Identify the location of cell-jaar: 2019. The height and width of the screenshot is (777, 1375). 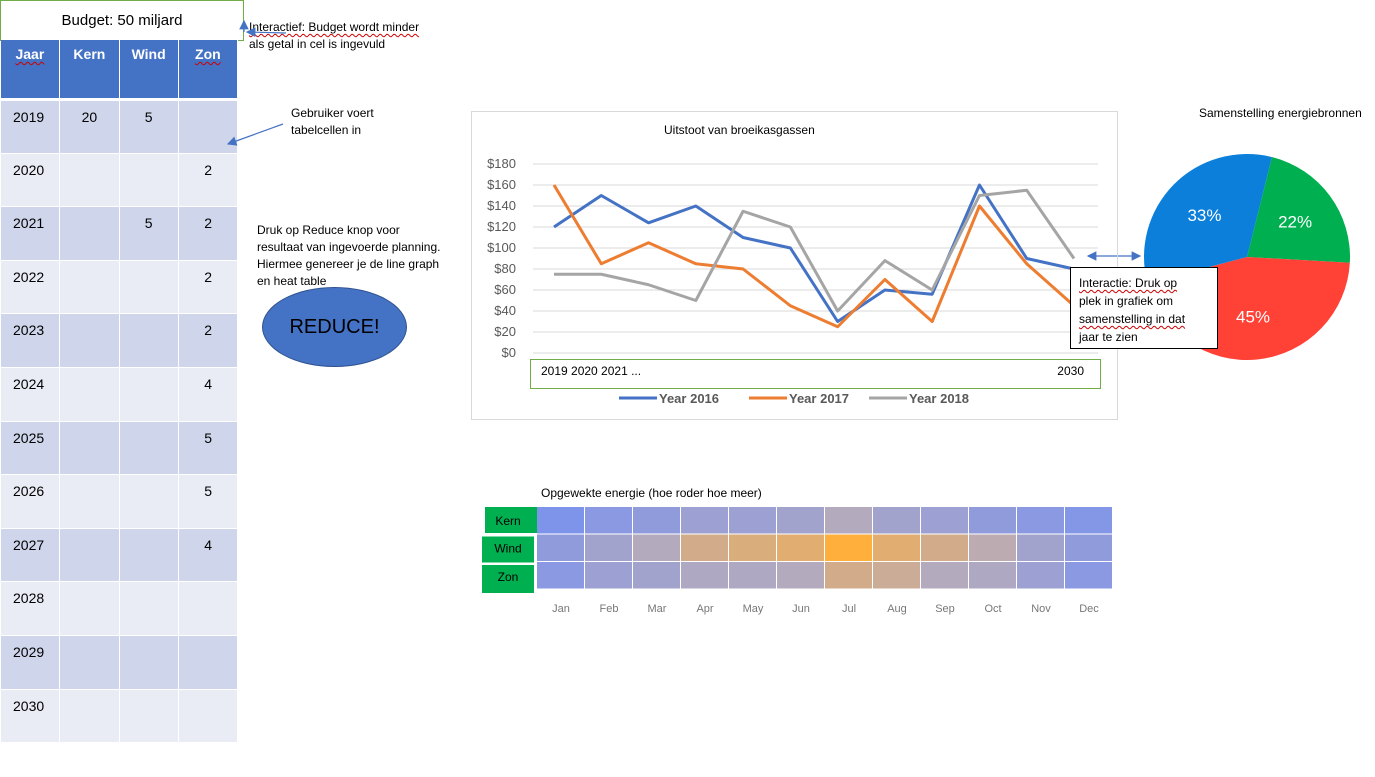
(30, 126).